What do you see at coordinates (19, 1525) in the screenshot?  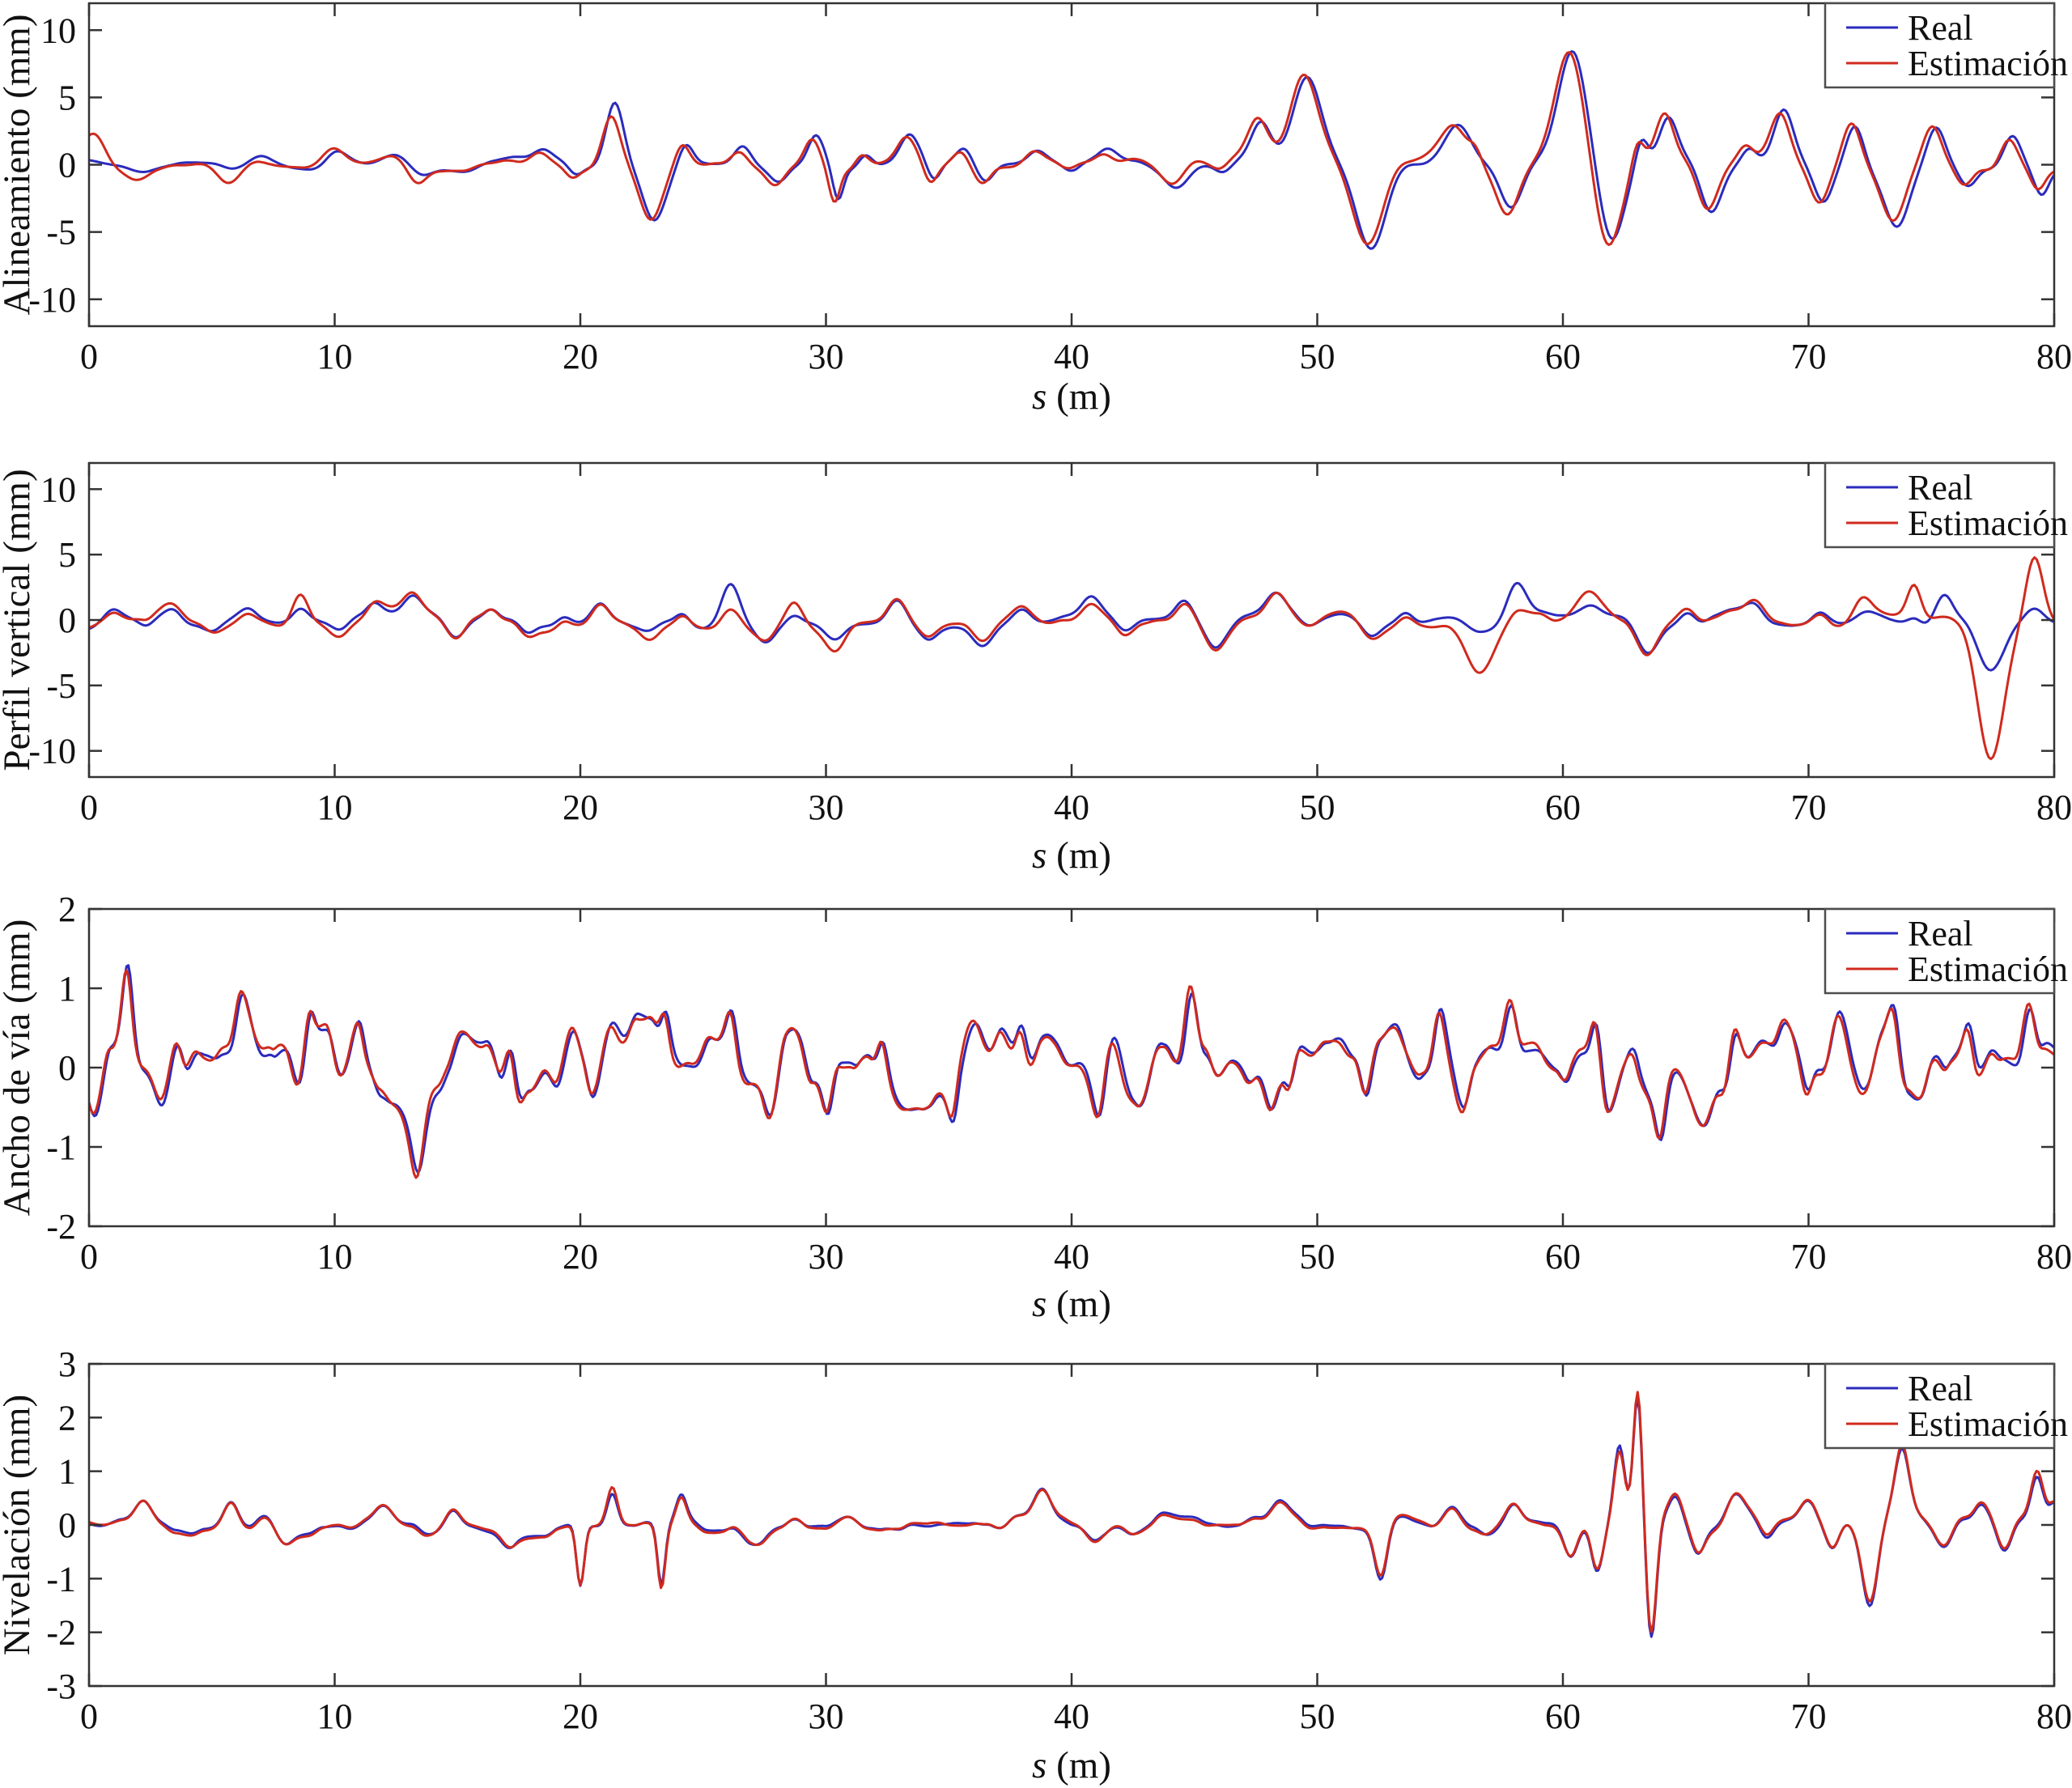 I see `y-axis-label: Nivelación (mm)` at bounding box center [19, 1525].